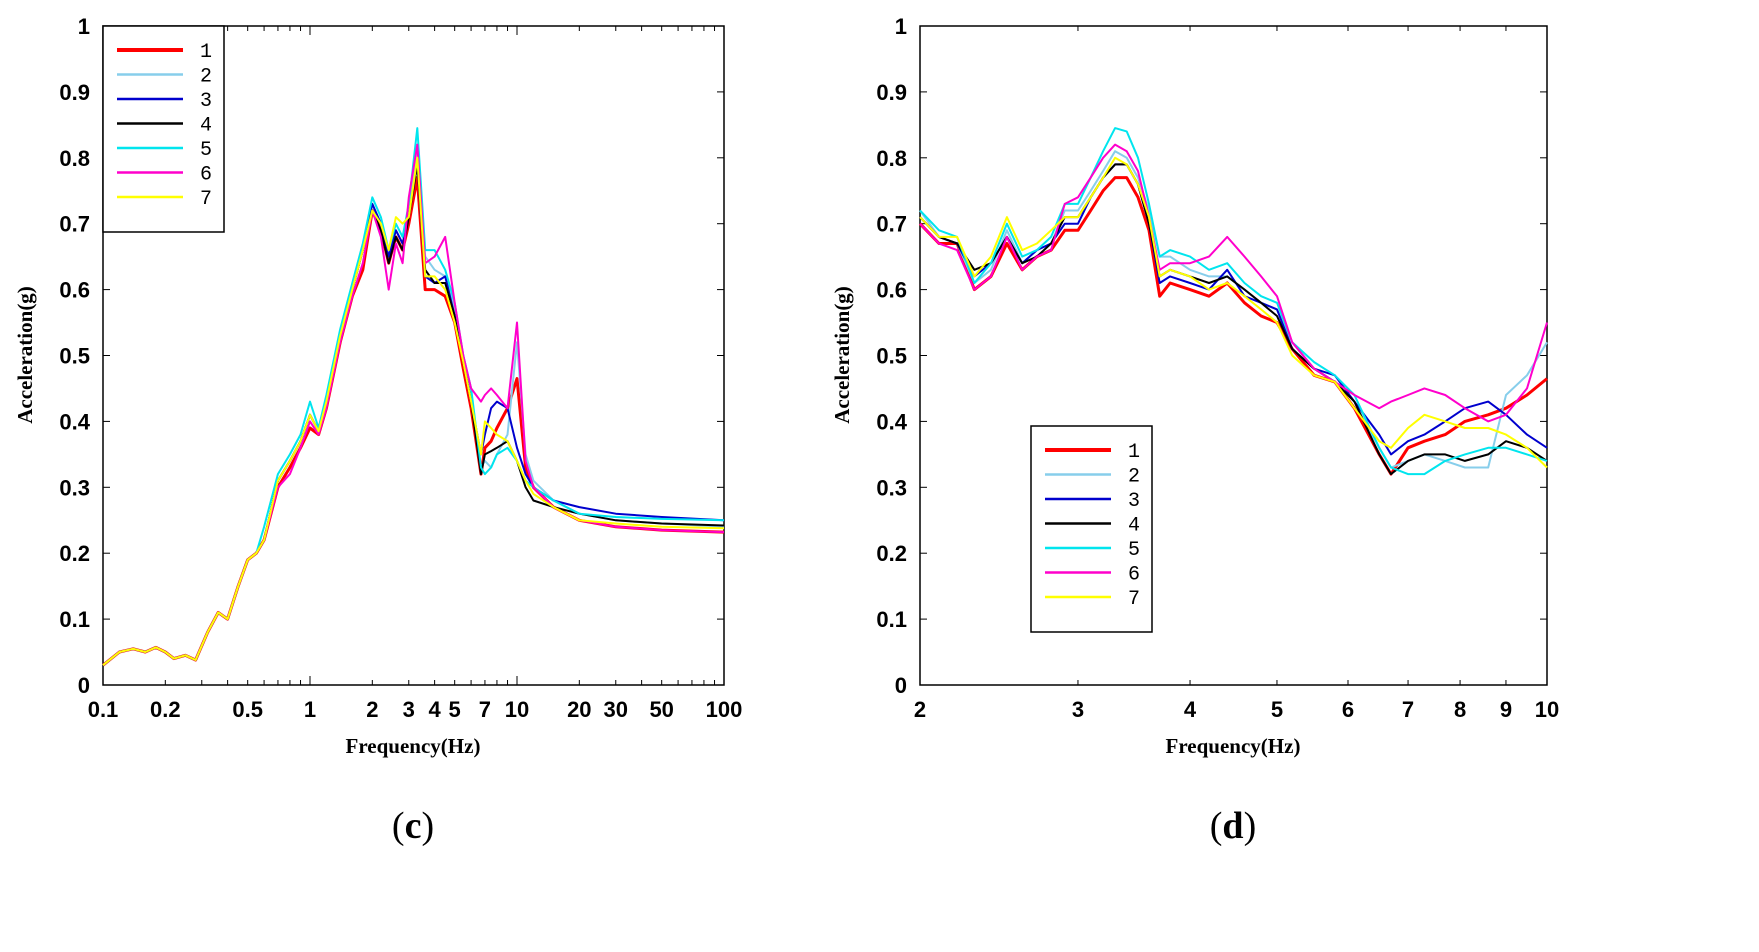  What do you see at coordinates (427, 826) in the screenshot?
I see `panel-c-caption-close: )` at bounding box center [427, 826].